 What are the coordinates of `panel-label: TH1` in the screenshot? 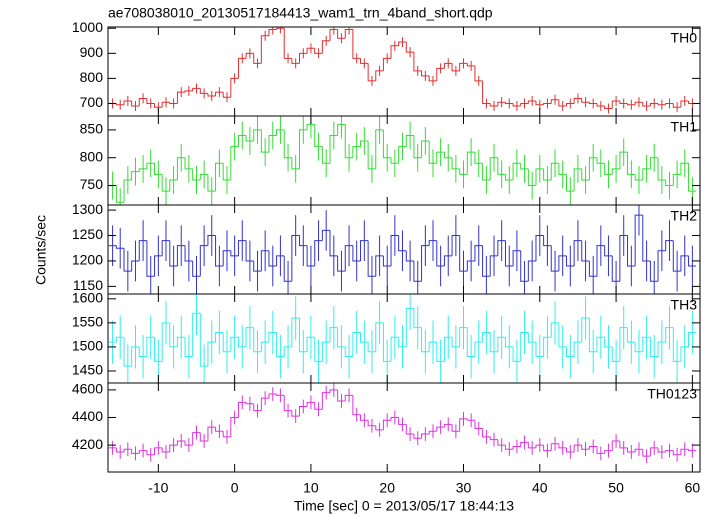 It's located at (684, 127).